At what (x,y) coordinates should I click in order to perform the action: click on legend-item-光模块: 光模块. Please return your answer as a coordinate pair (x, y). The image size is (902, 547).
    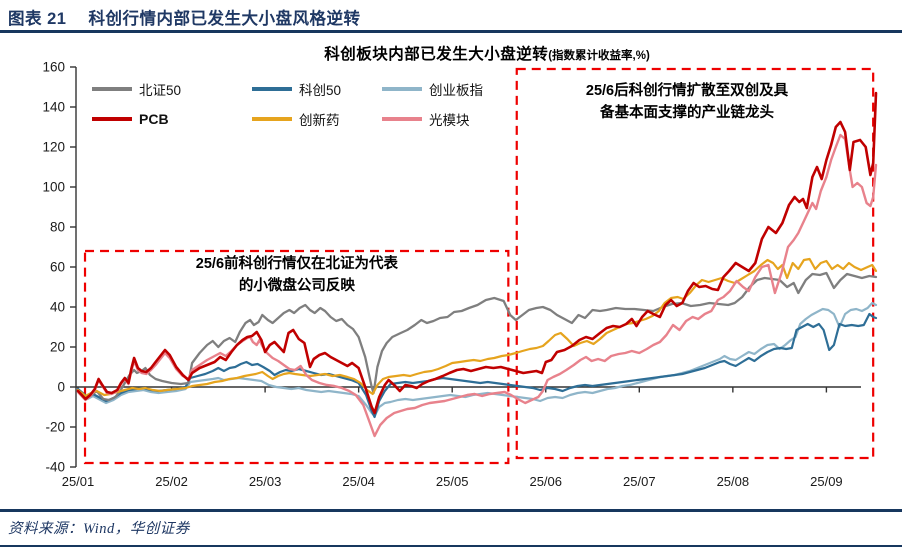
    Looking at the image, I should click on (462, 119).